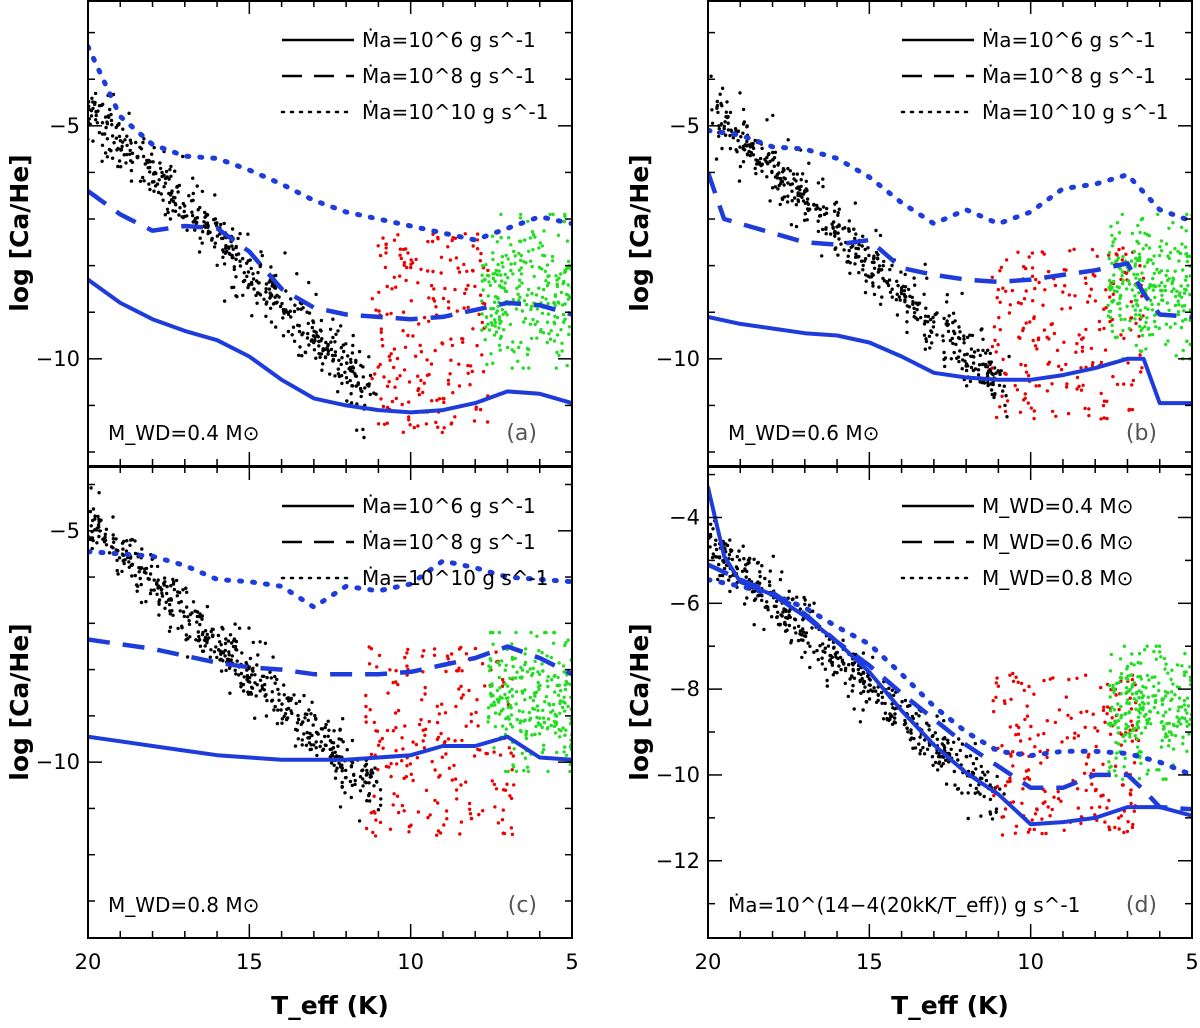 The width and height of the screenshot is (1200, 1028). Describe the element at coordinates (449, 542) in the screenshot. I see `legend-label: Ṁa=10^8 g s^-1` at that location.